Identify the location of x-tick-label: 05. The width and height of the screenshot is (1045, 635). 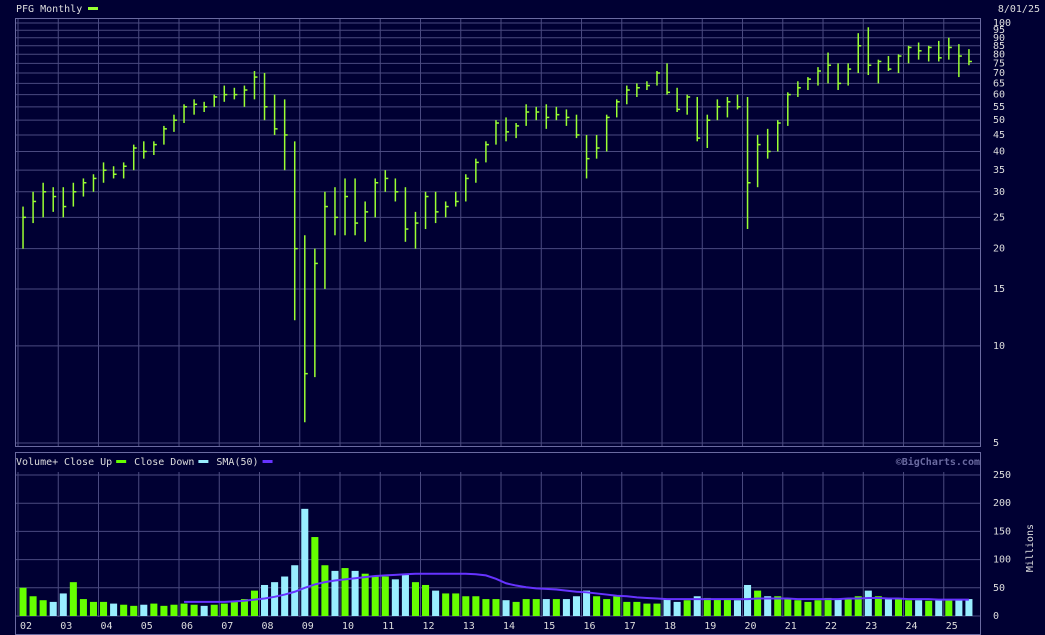
(147, 626).